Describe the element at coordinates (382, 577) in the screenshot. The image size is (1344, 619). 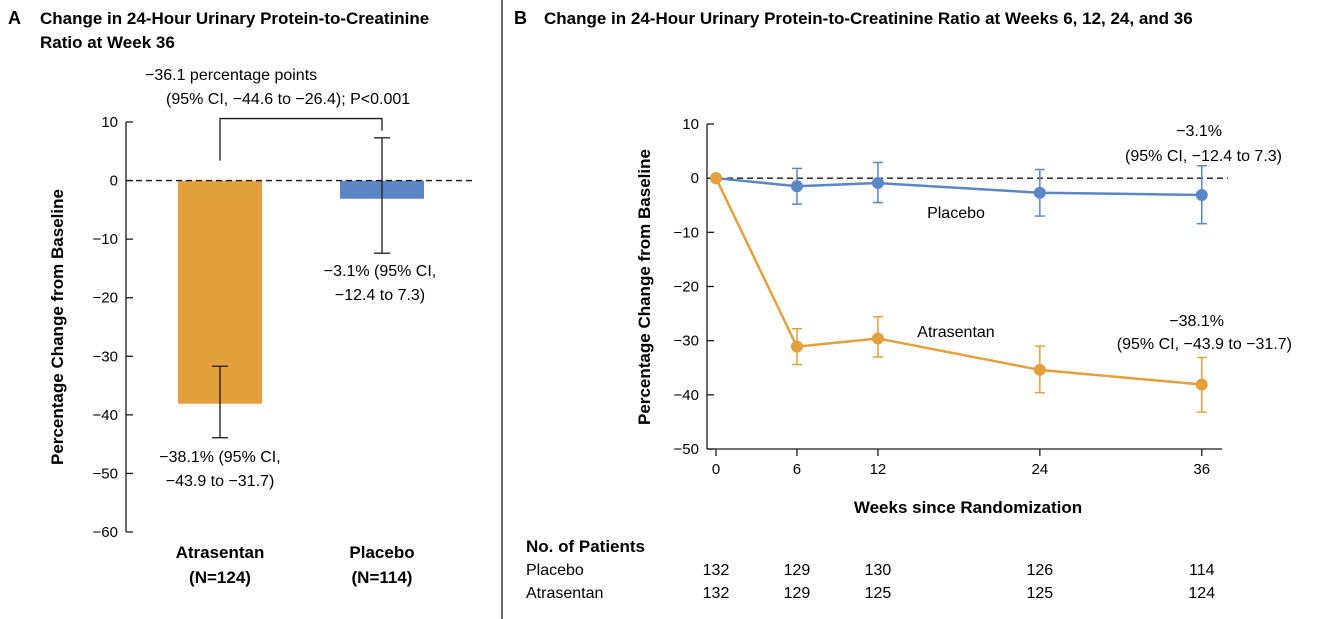
I see `panel-a-category-n: (N=114)` at that location.